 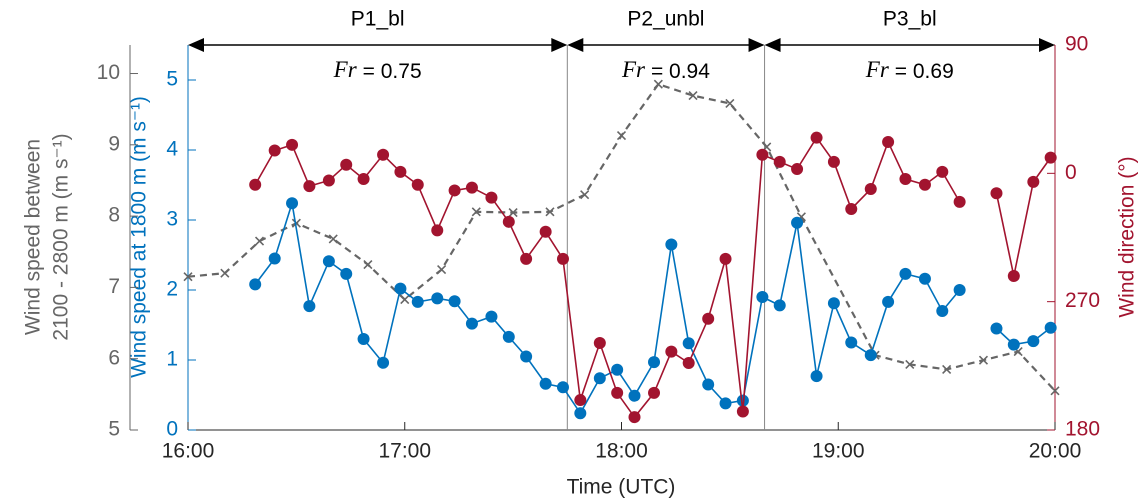 I want to click on y3-axis-label: 2100 - 2800 m (m s⁻¹), so click(x=61, y=236).